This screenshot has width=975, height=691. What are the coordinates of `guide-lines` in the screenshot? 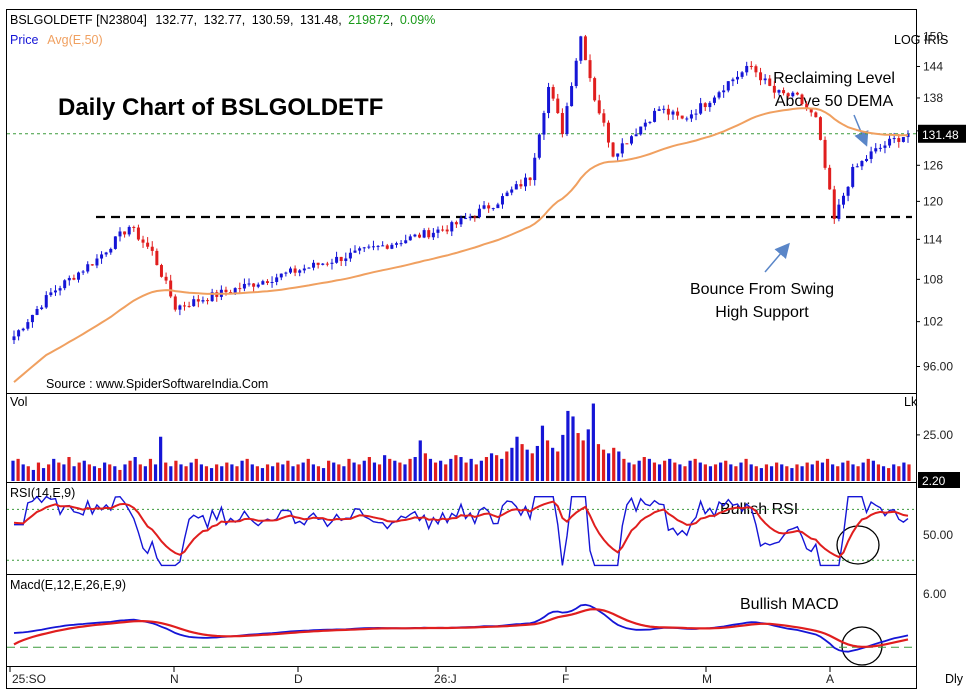 It's located at (461, 176).